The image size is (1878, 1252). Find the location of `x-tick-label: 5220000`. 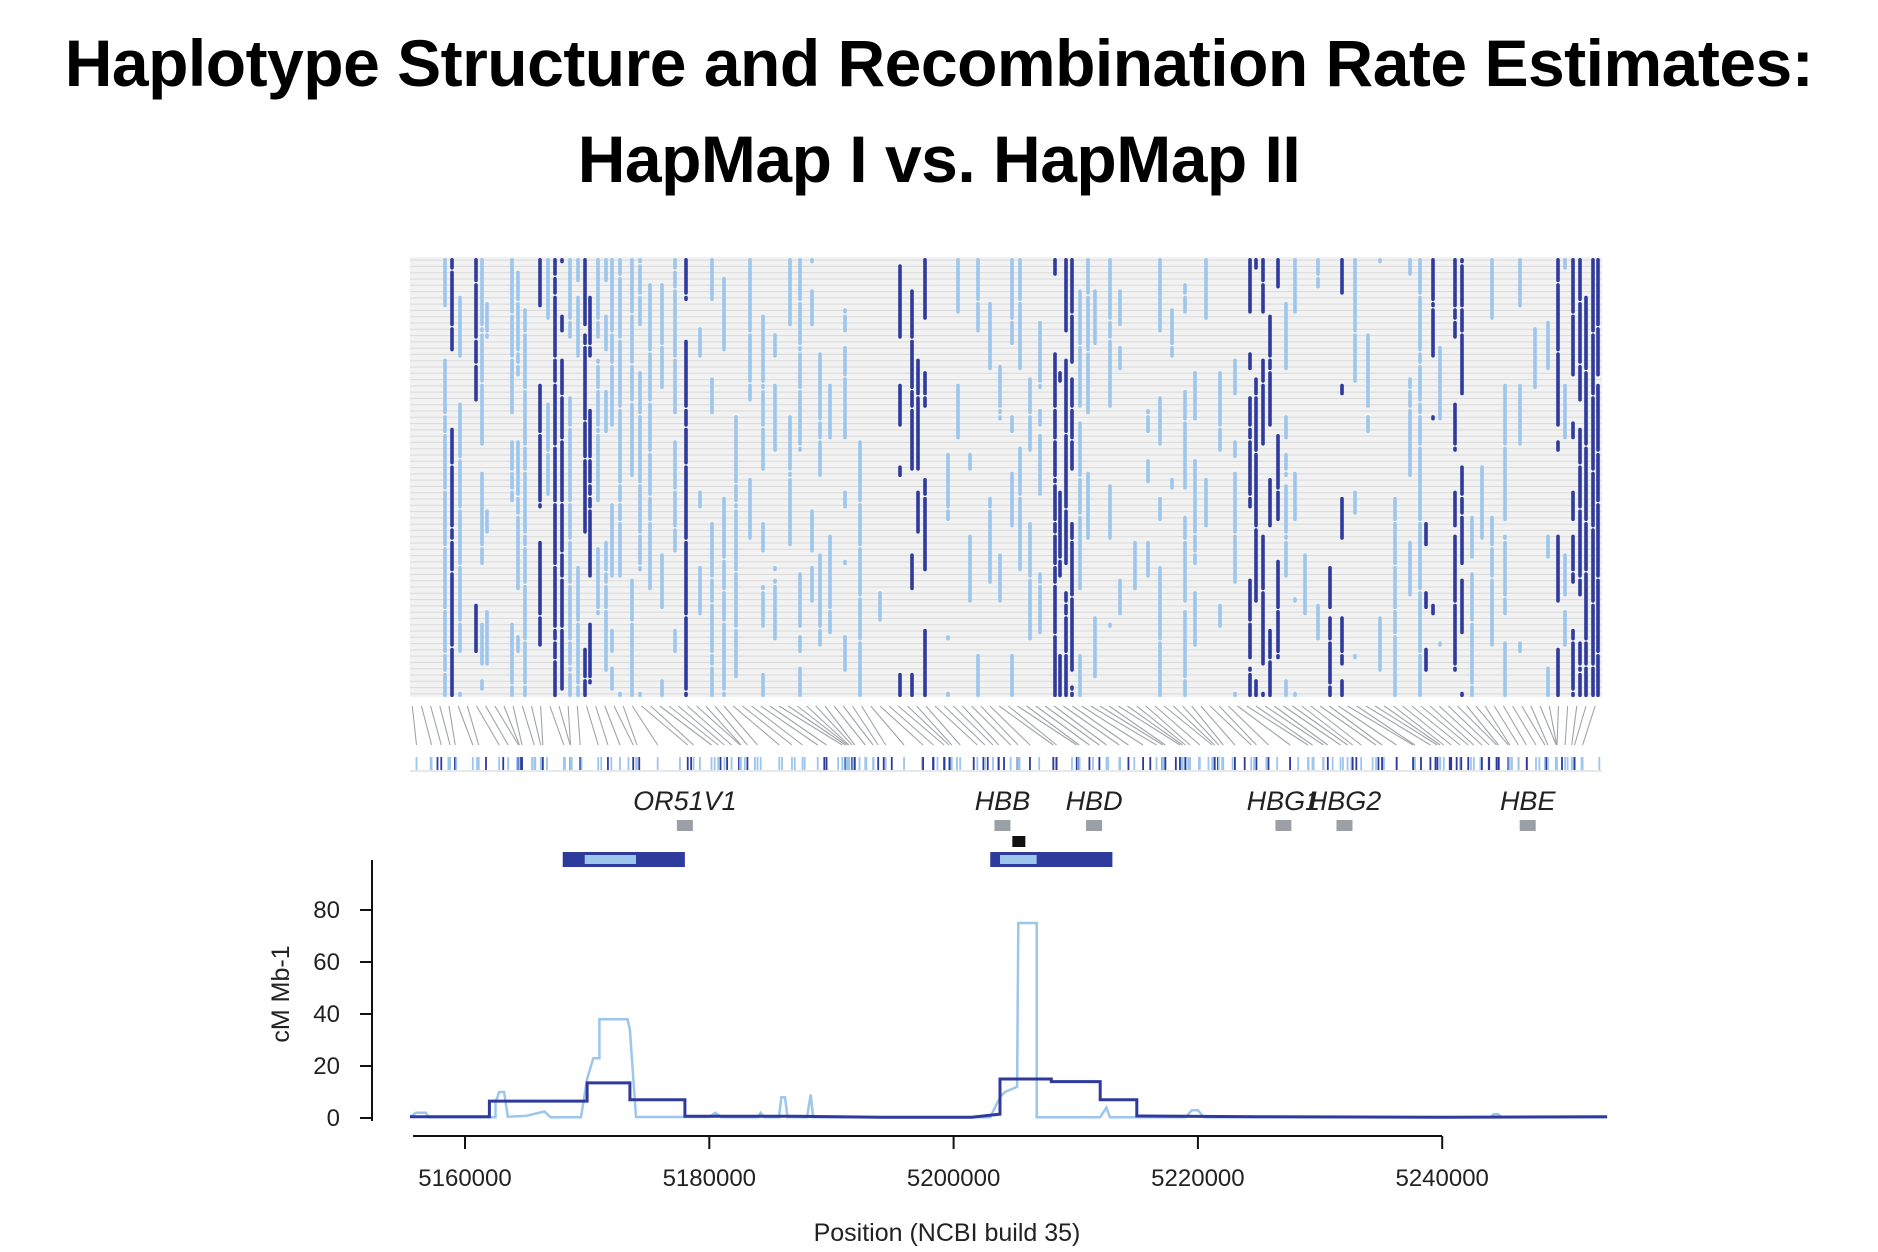

x-tick-label: 5220000 is located at coordinates (1197, 1178).